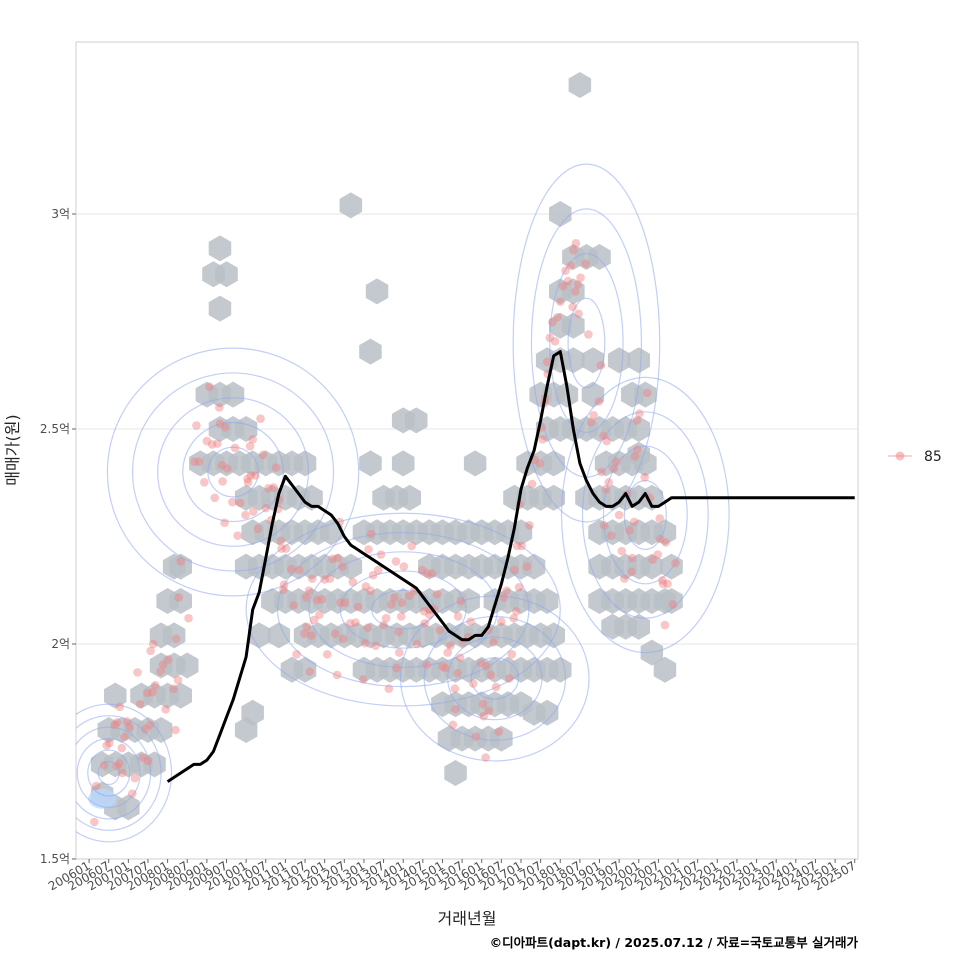 Image resolution: width=960 pixels, height=960 pixels. Describe the element at coordinates (102, 798) in the screenshot. I see `density-peak` at that location.